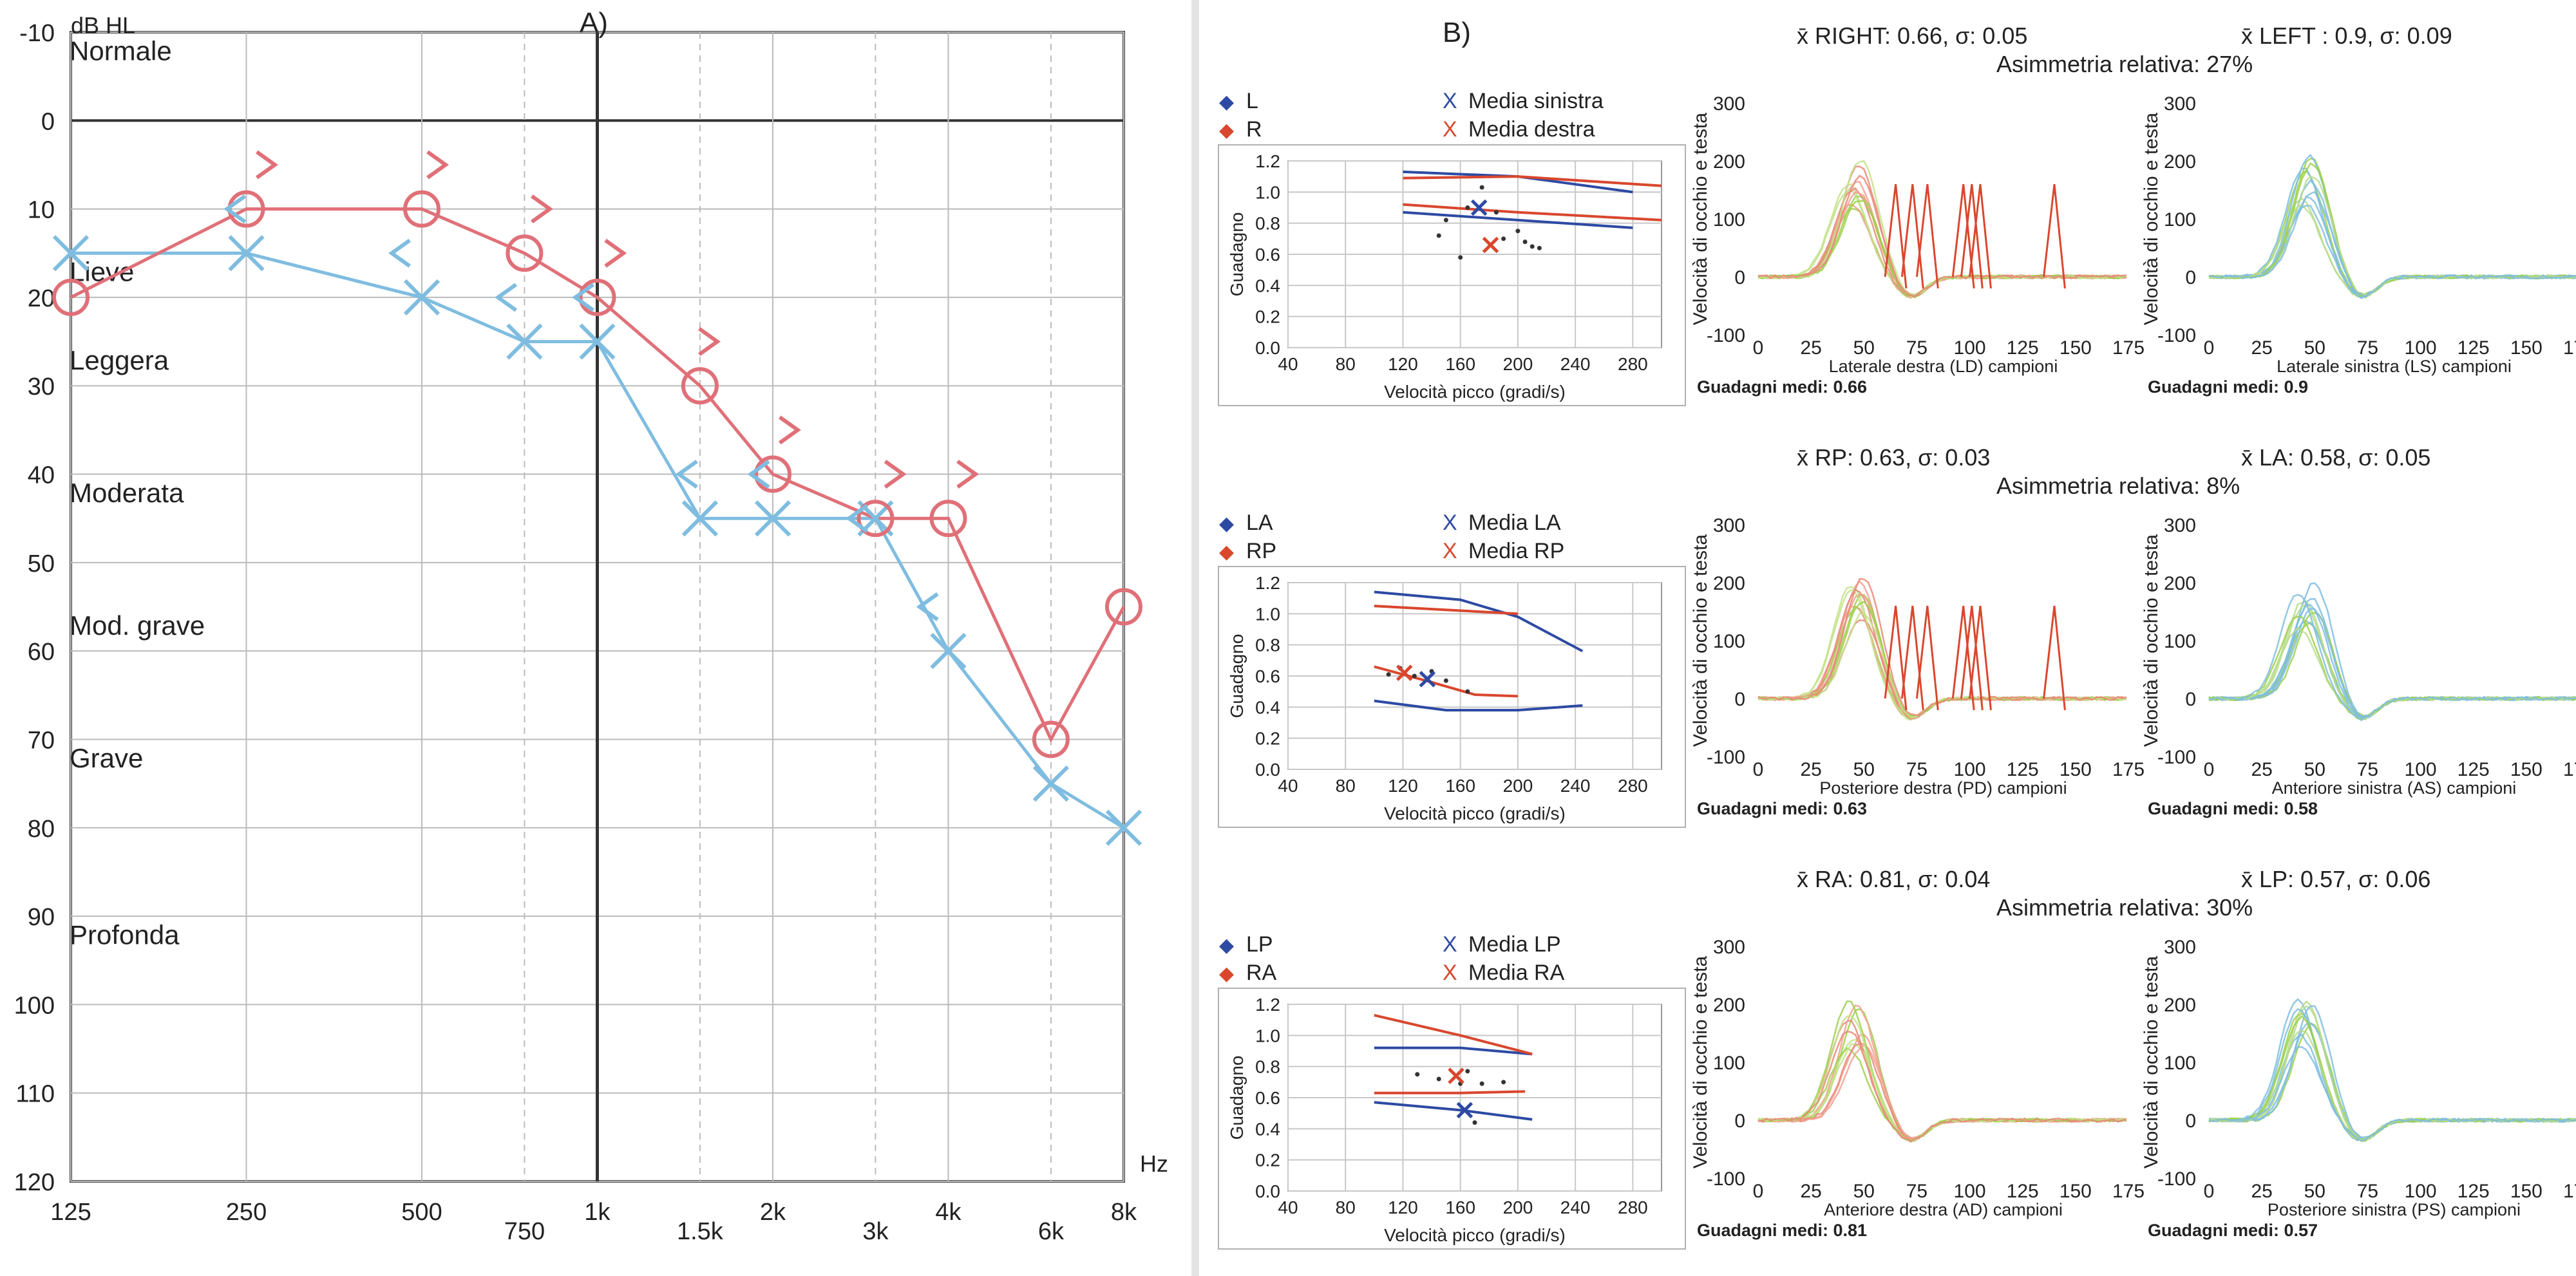 This screenshot has width=2576, height=1276. Describe the element at coordinates (1531, 129) in the screenshot. I see `legend-label-4: Media destra` at that location.